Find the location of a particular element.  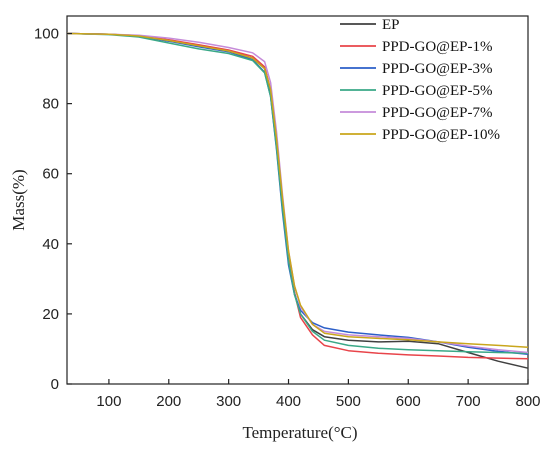

y-tick-label: 0 is located at coordinates (55, 384).